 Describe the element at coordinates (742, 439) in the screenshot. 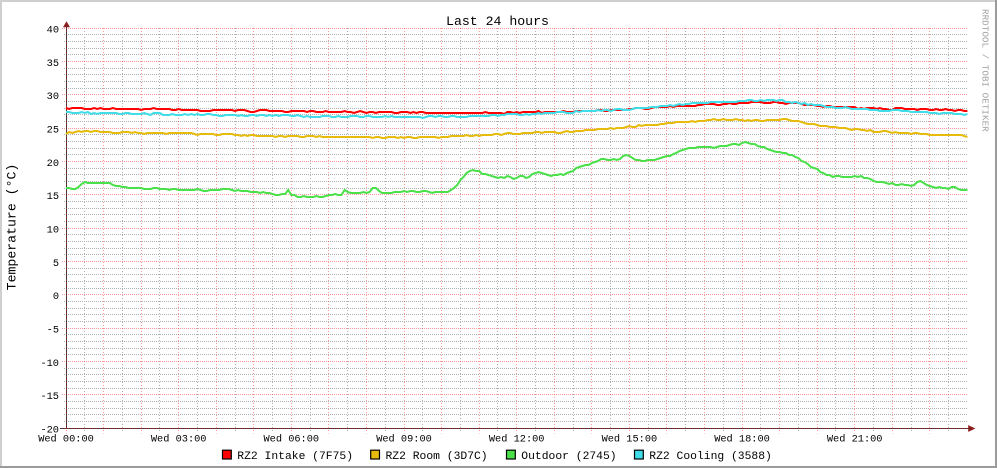

I see `svg-text: Wed 18:00` at that location.